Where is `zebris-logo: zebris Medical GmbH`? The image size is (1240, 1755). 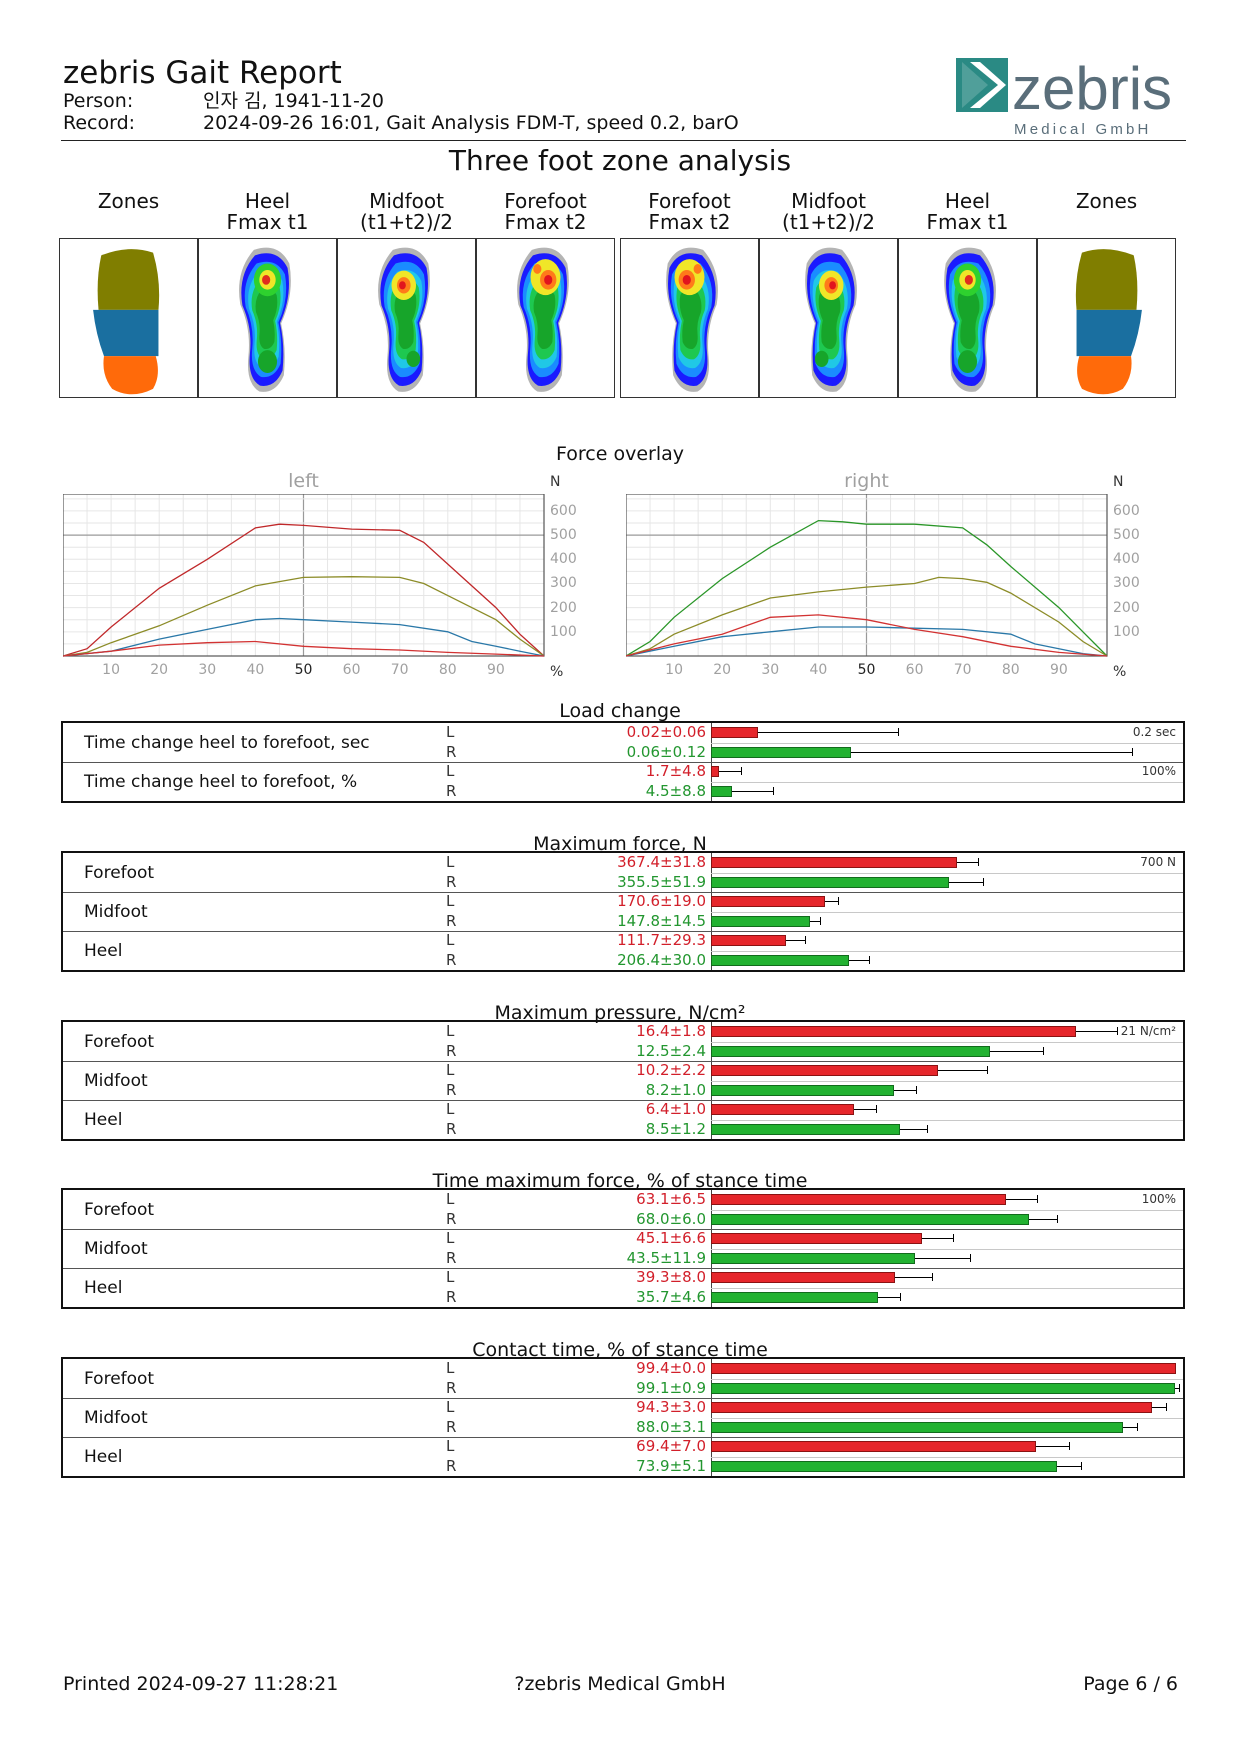
zebris-logo: zebris Medical GmbH is located at coordinates (1065, 96).